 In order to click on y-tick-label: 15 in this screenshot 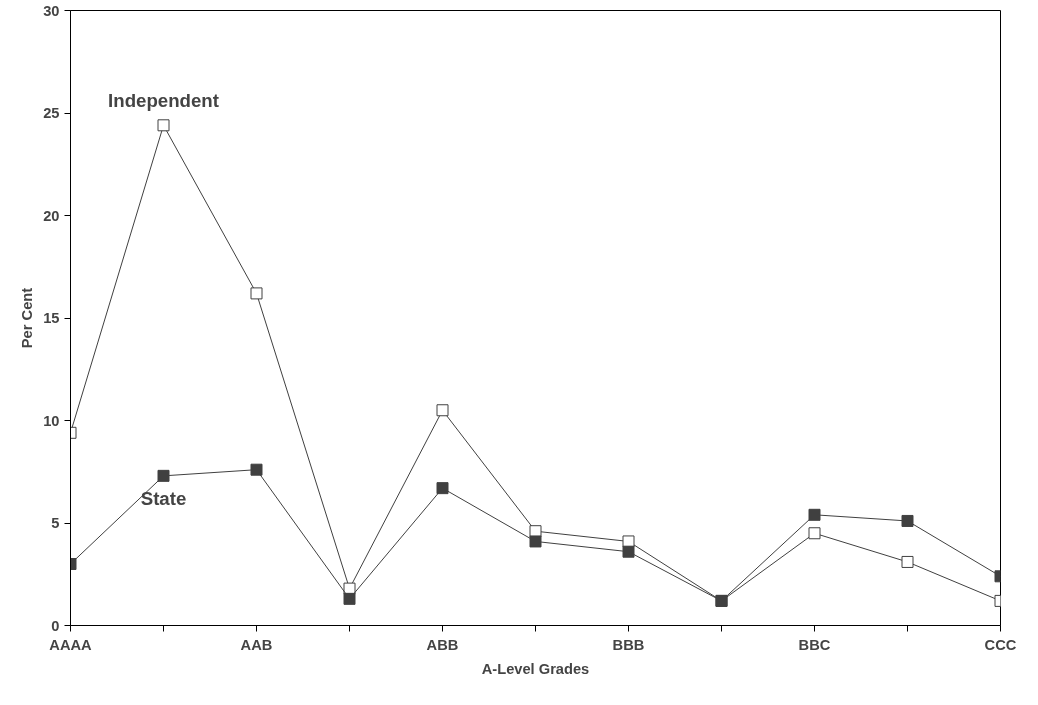, I will do `click(51, 318)`.